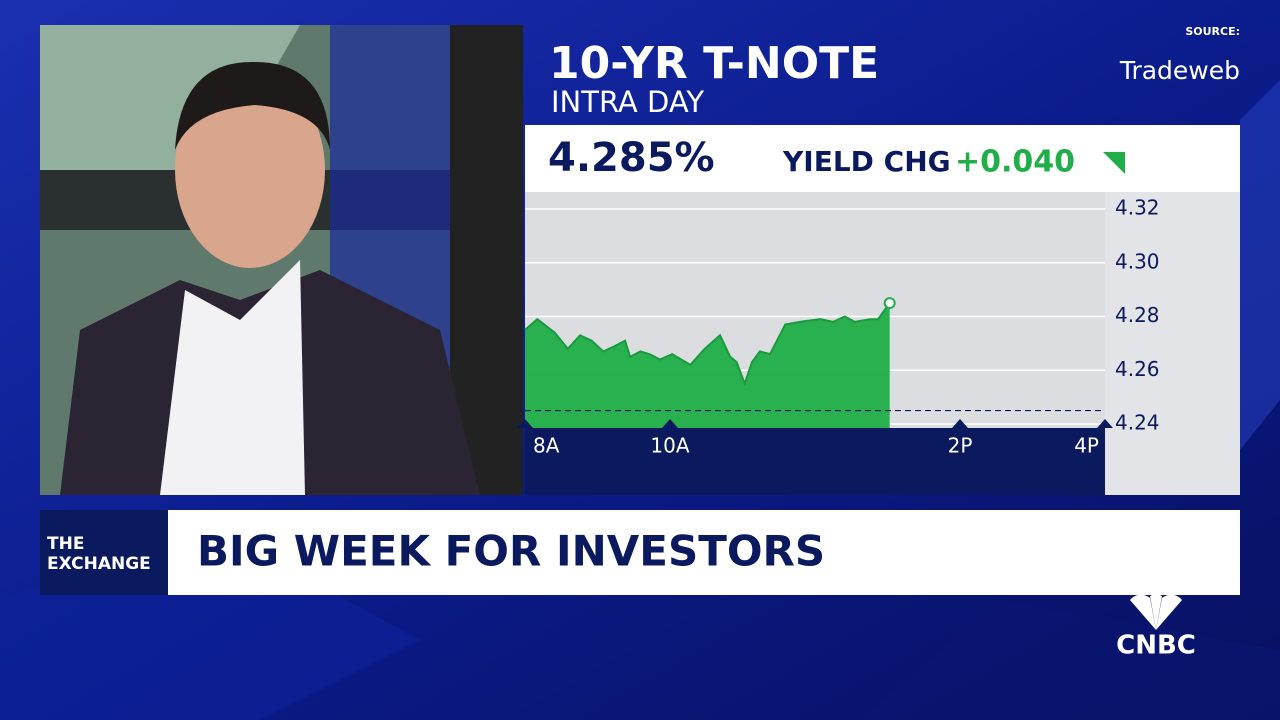 This screenshot has height=720, width=1280. What do you see at coordinates (1137, 423) in the screenshot?
I see `y-tick-label: 4.24` at bounding box center [1137, 423].